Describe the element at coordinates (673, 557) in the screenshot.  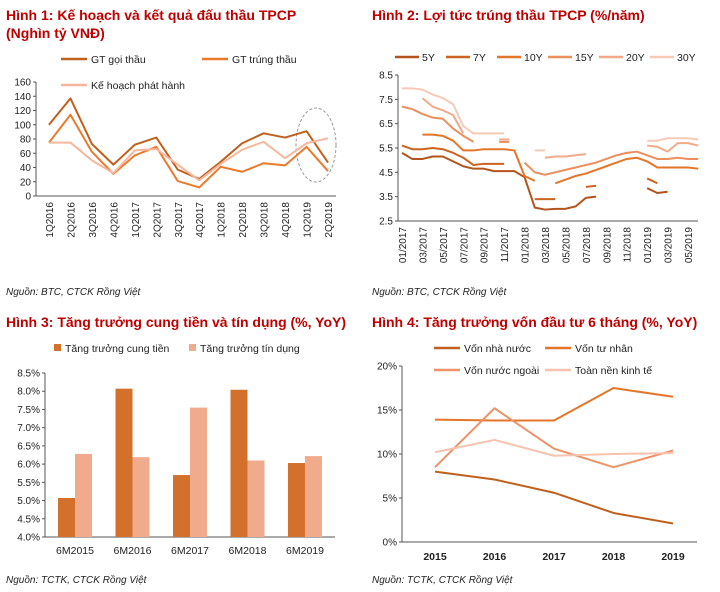
I see `chart4-x-tick-label: 2019` at that location.